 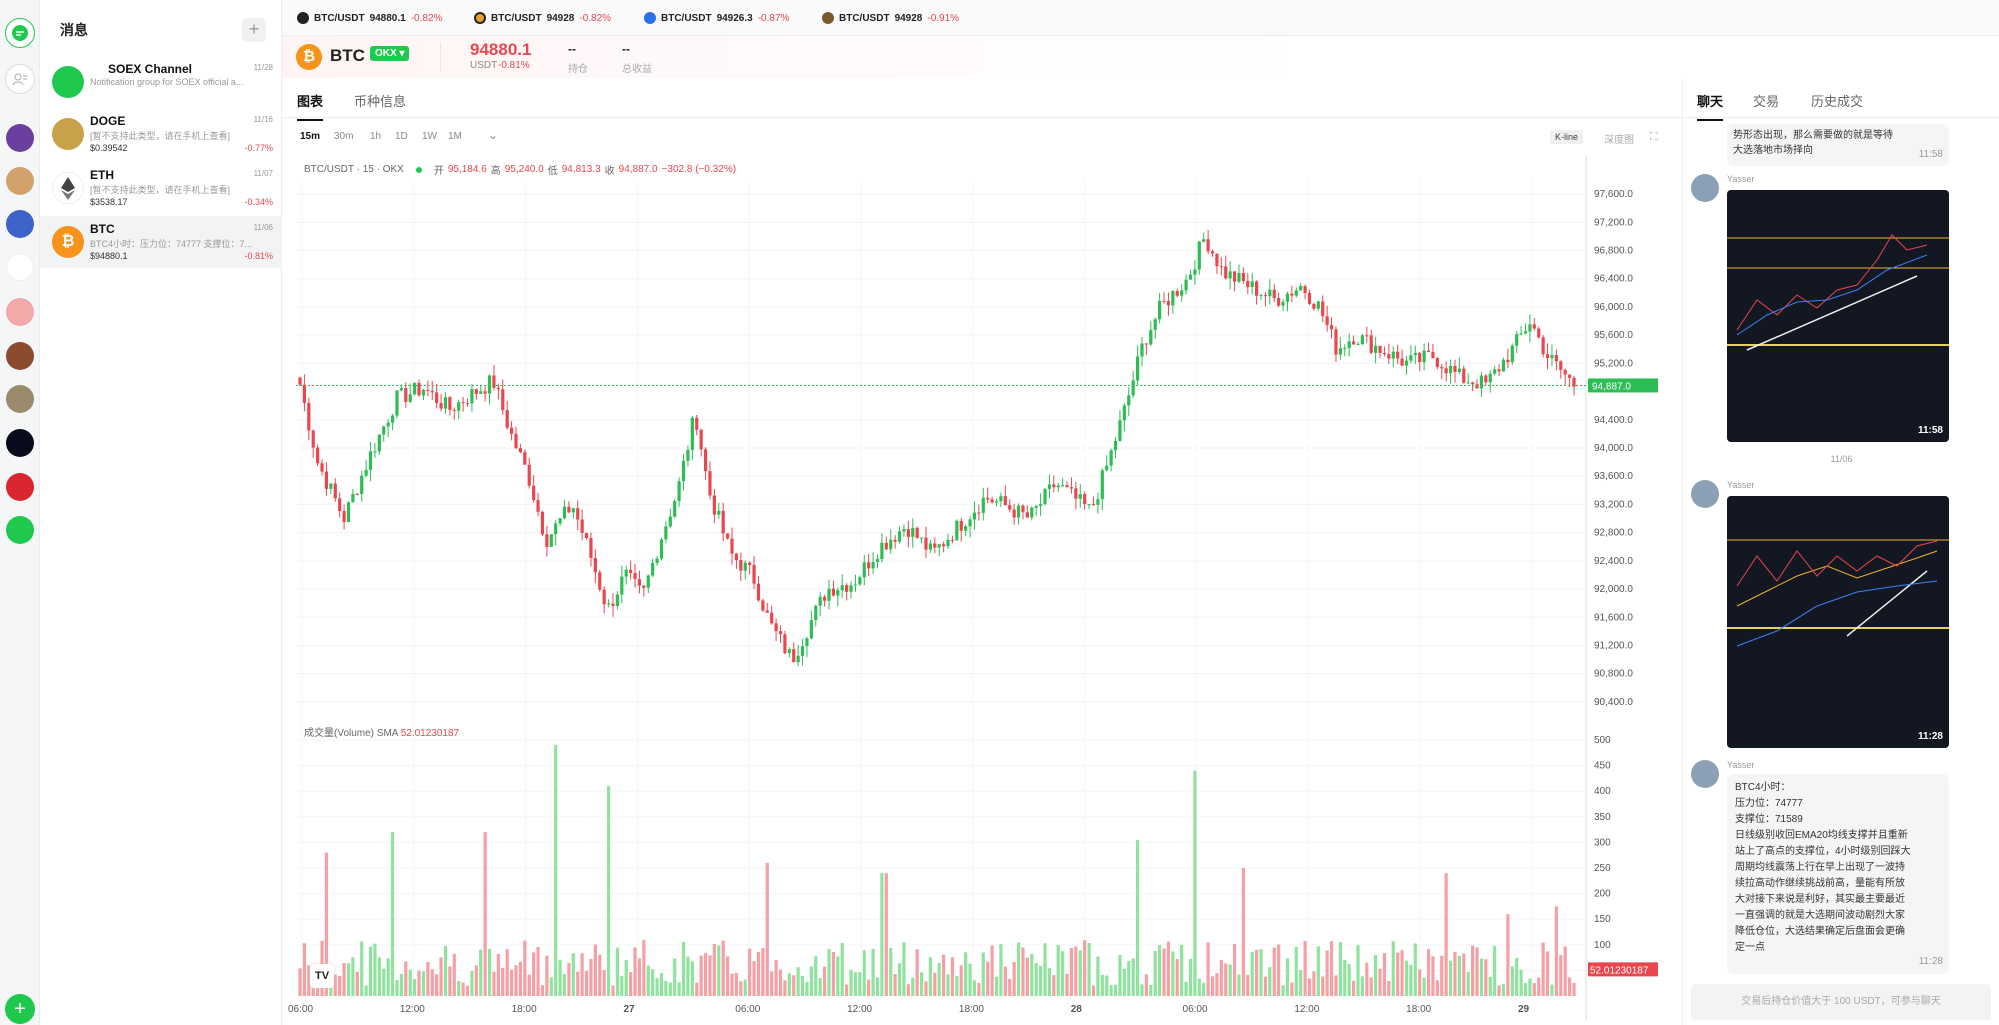 I want to click on ticker-item: BTC/USDT 94928 -0.82%, so click(x=542, y=18).